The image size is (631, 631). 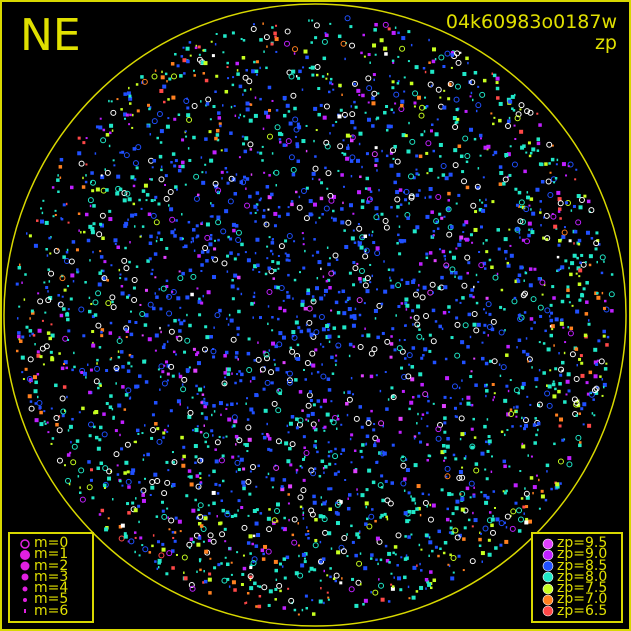 I want to click on magnitude-legend-item: m=4, so click(x=51, y=588).